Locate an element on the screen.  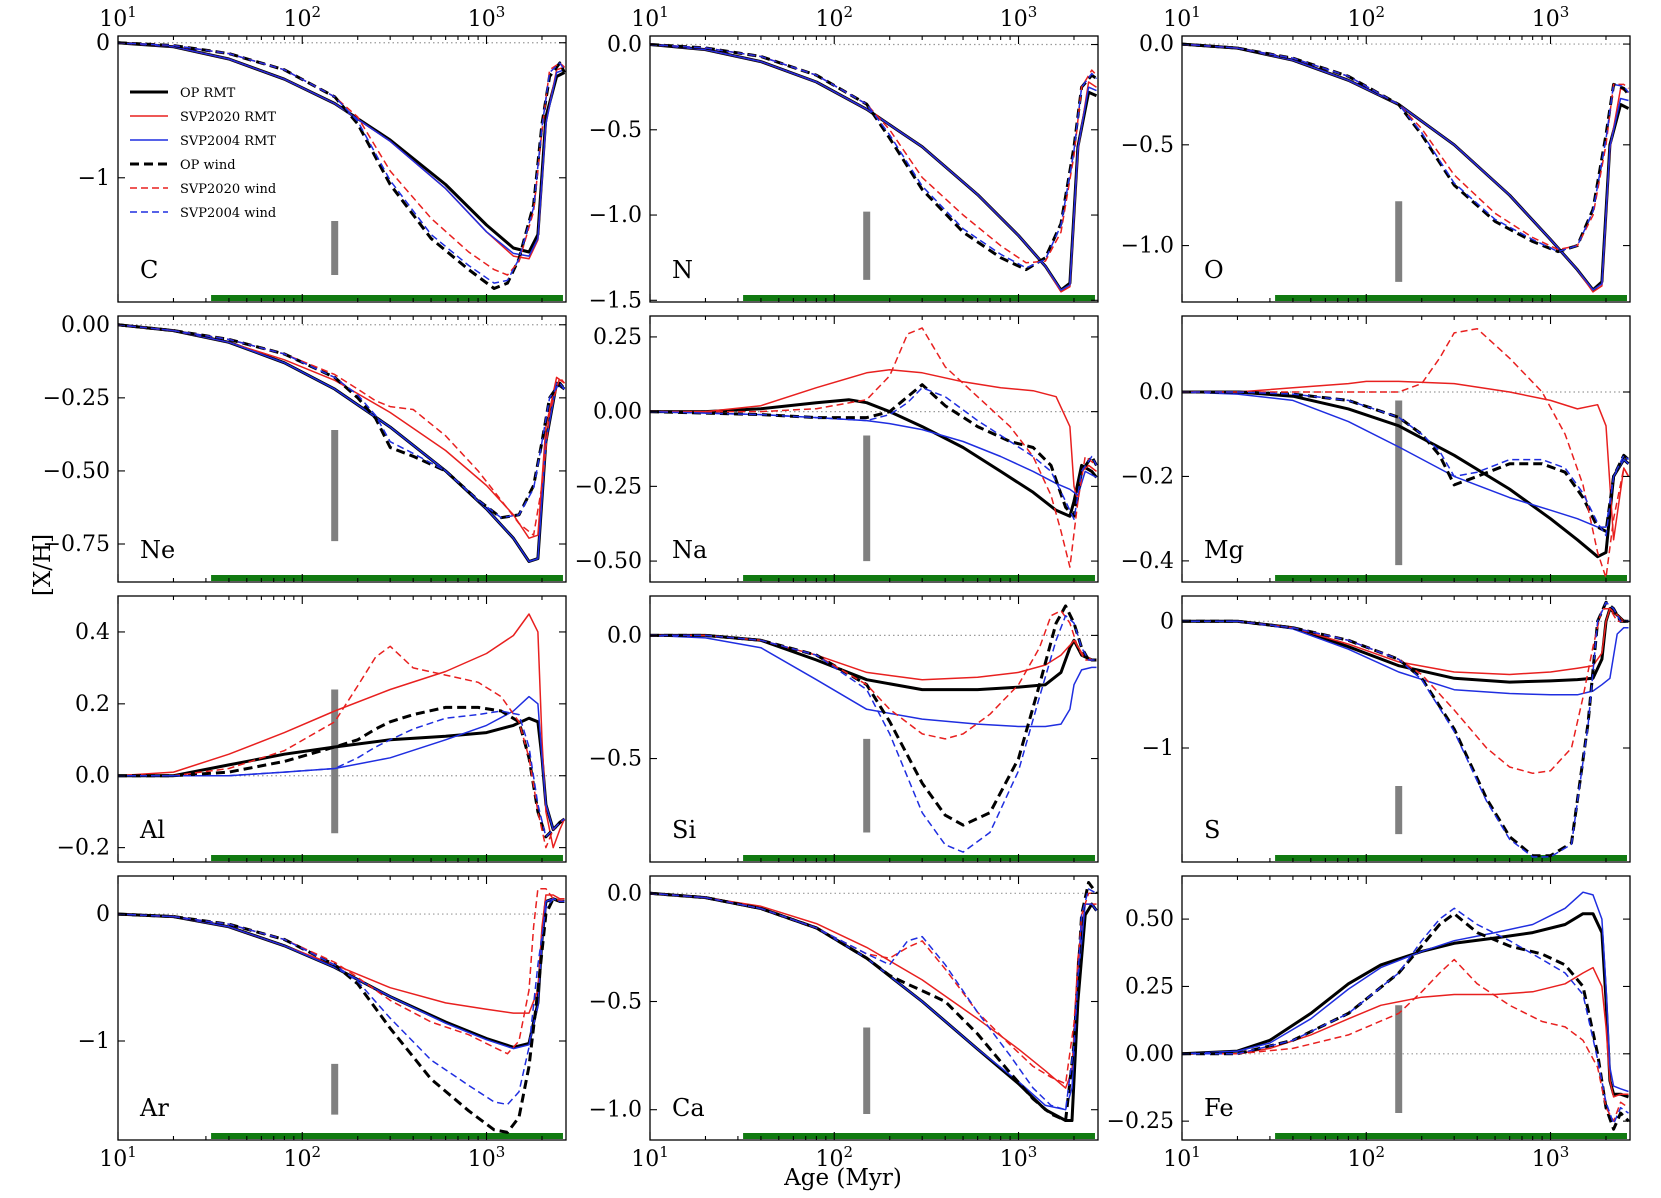
panel-na: 0.25 0.00 −0.25 −0.50 Na is located at coordinates (837, 449).